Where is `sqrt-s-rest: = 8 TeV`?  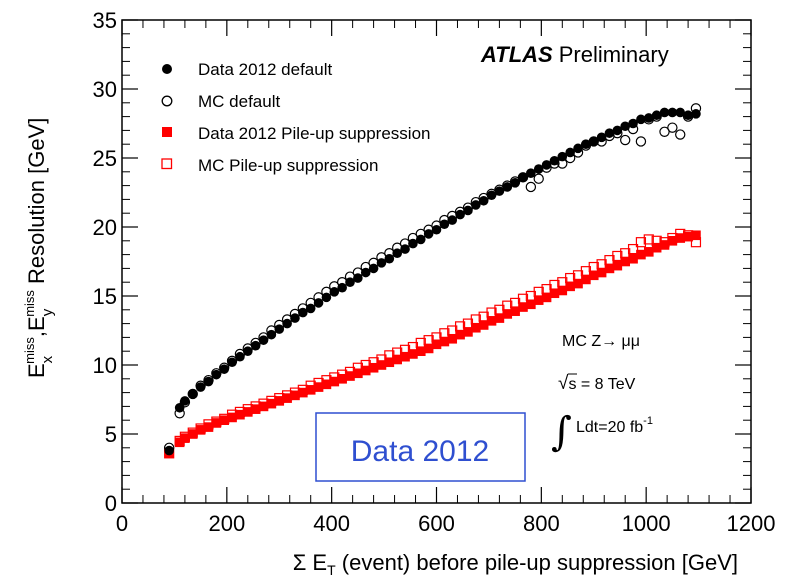
sqrt-s-rest: = 8 TeV is located at coordinates (605, 384).